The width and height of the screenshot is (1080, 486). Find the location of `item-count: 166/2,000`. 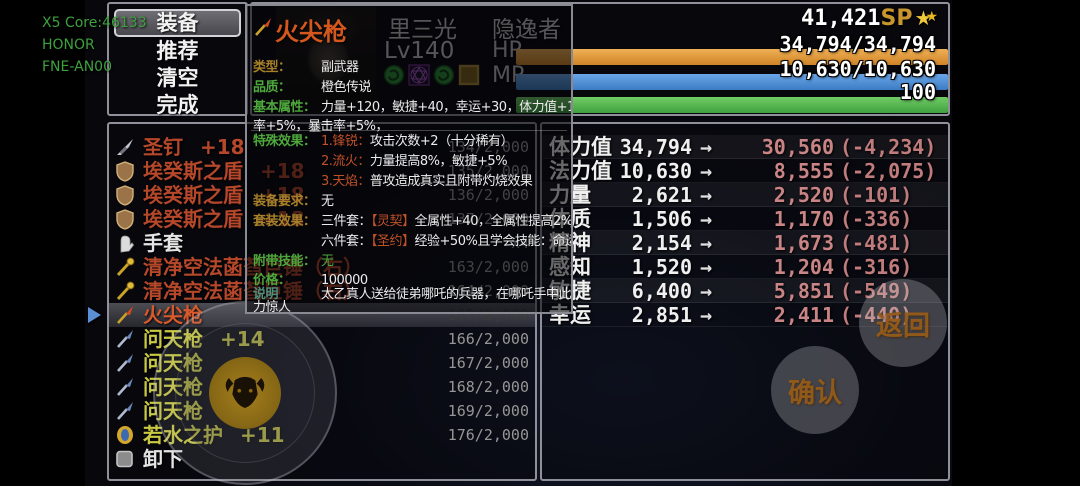

item-count: 166/2,000 is located at coordinates (488, 339).